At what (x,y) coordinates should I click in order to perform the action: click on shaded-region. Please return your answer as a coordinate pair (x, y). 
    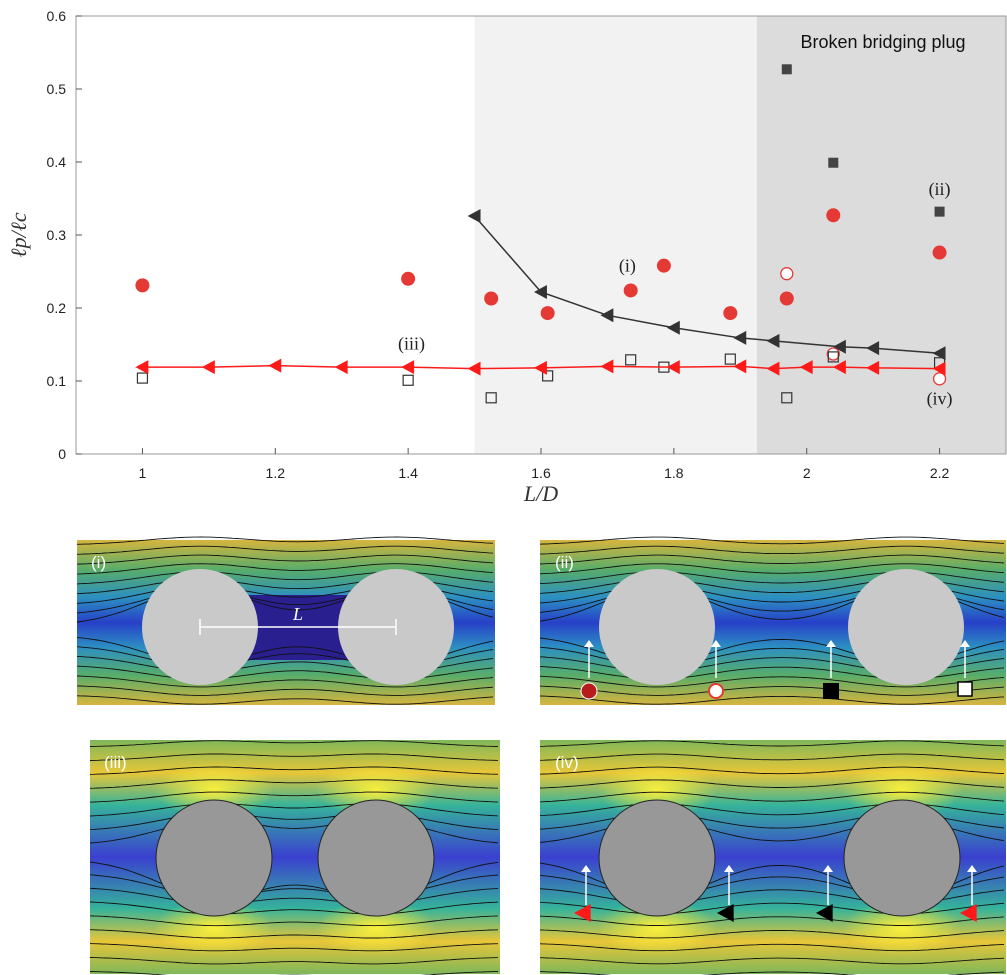
    Looking at the image, I should click on (881, 235).